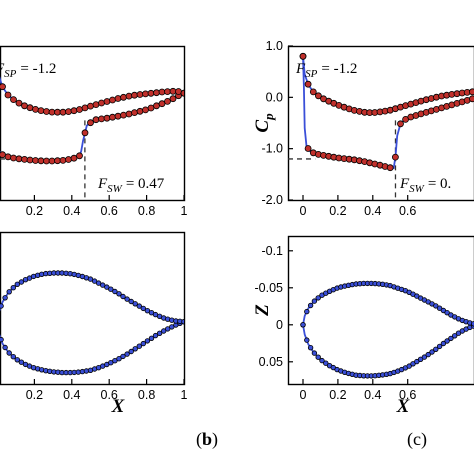  What do you see at coordinates (146, 211) in the screenshot?
I see `x-tick-label: 0.8` at bounding box center [146, 211].